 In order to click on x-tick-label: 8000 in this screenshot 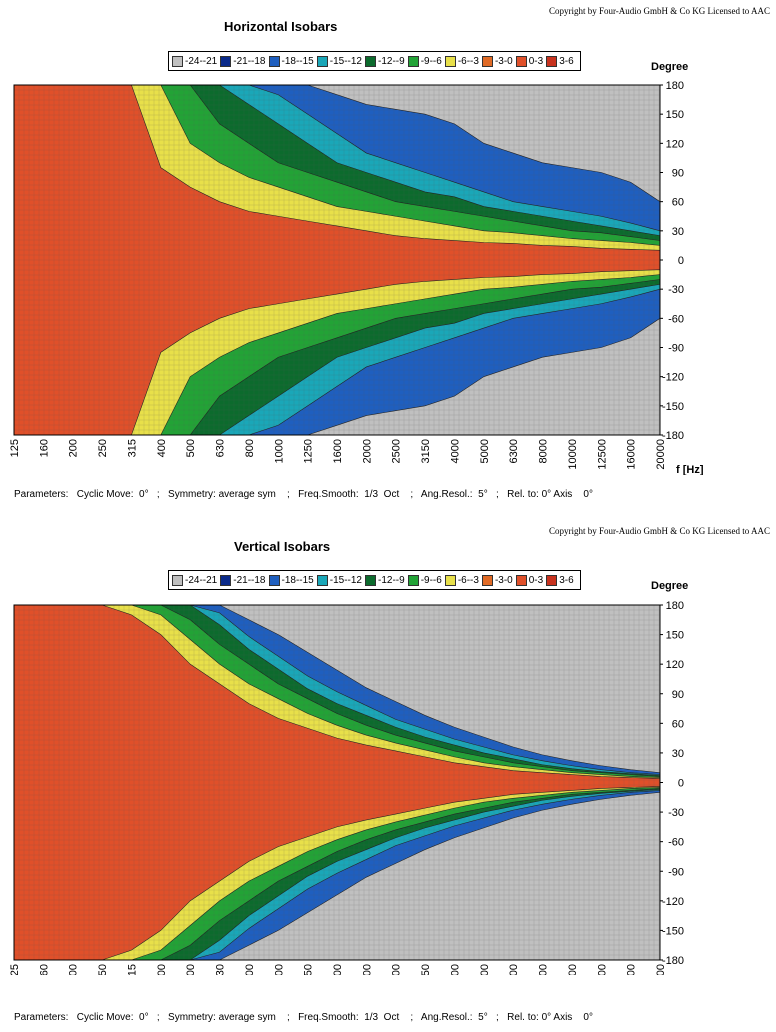, I will do `click(544, 969)`.